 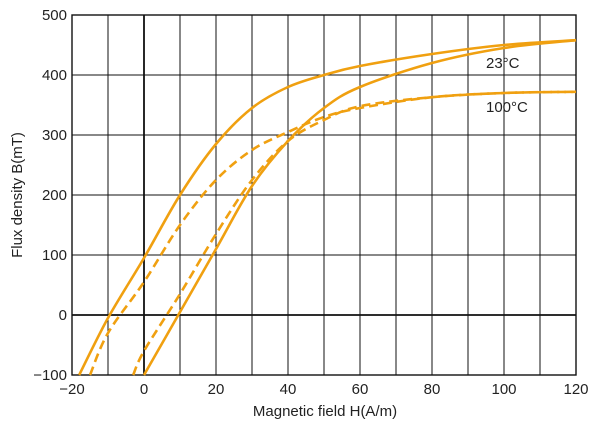 I want to click on y-tick-label-0: 0, so click(x=63, y=315).